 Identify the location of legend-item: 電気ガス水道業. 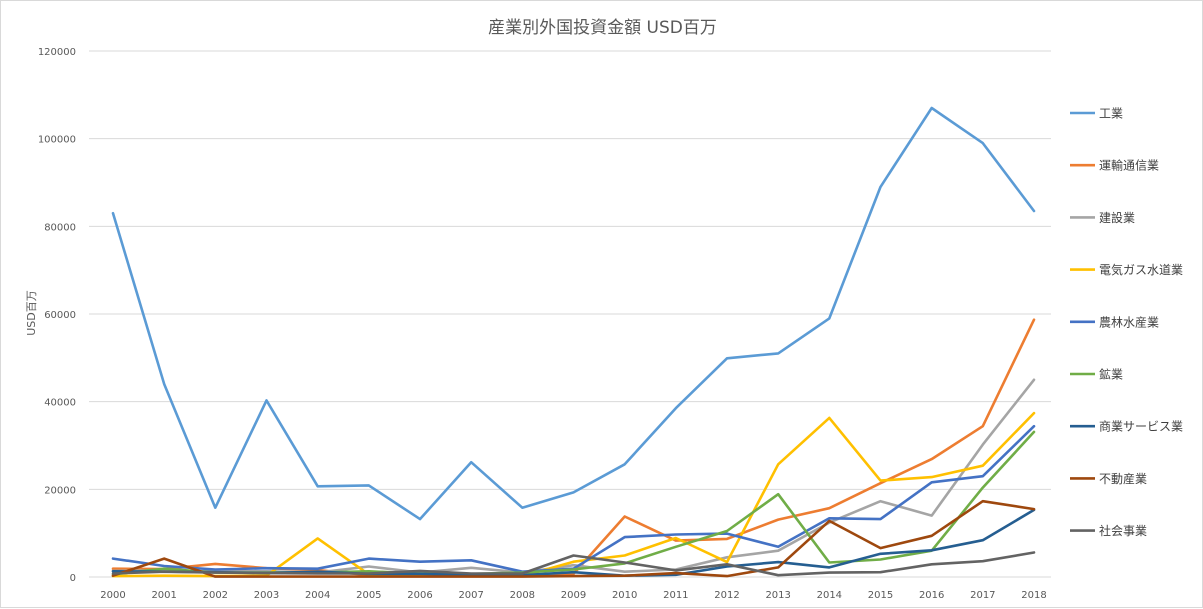
(1126, 269).